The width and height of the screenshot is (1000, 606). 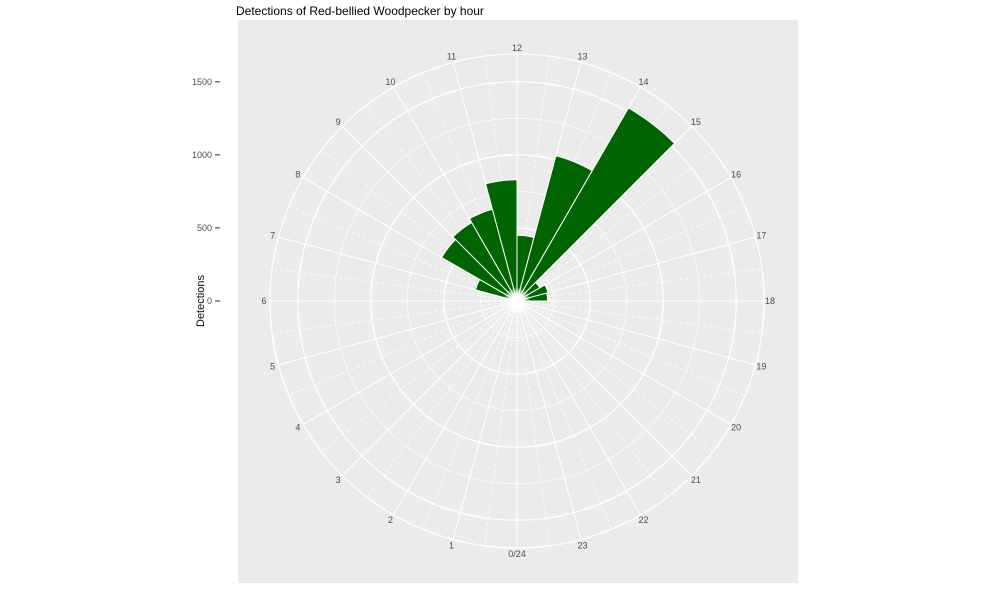 What do you see at coordinates (736, 175) in the screenshot?
I see `hour-label-16: 16` at bounding box center [736, 175].